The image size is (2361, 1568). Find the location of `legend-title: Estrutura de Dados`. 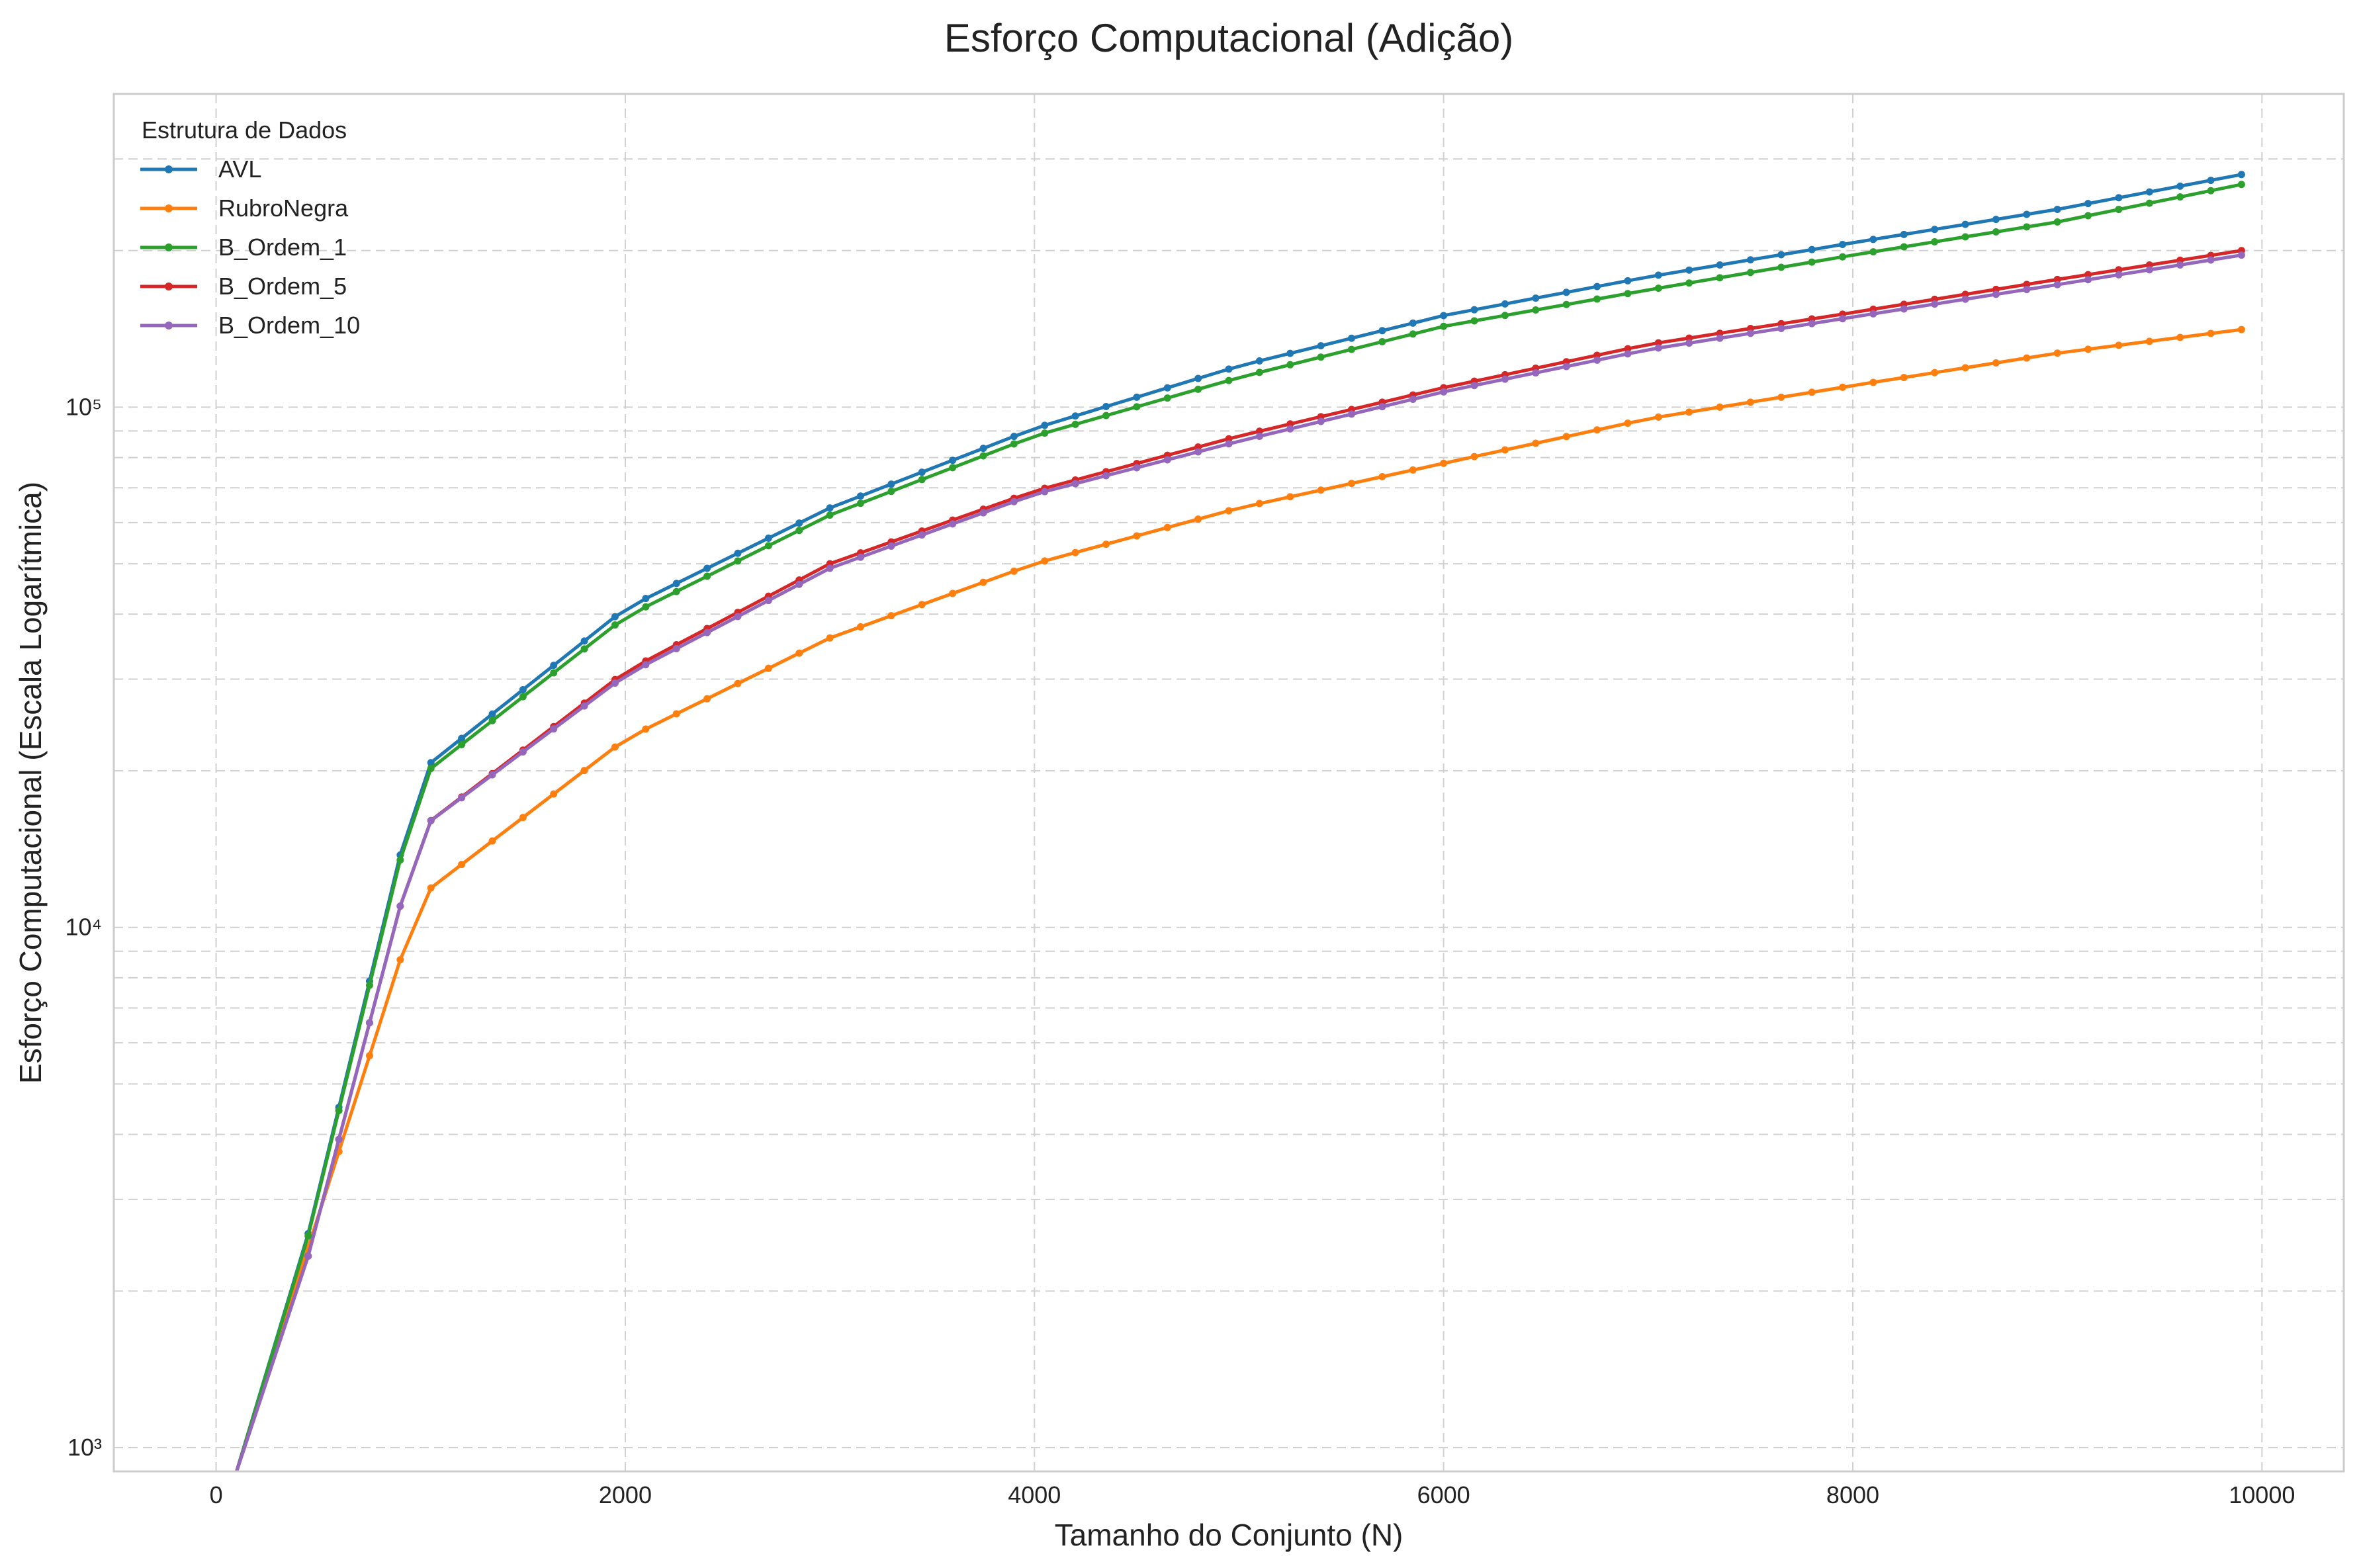

legend-title: Estrutura de Dados is located at coordinates (244, 130).